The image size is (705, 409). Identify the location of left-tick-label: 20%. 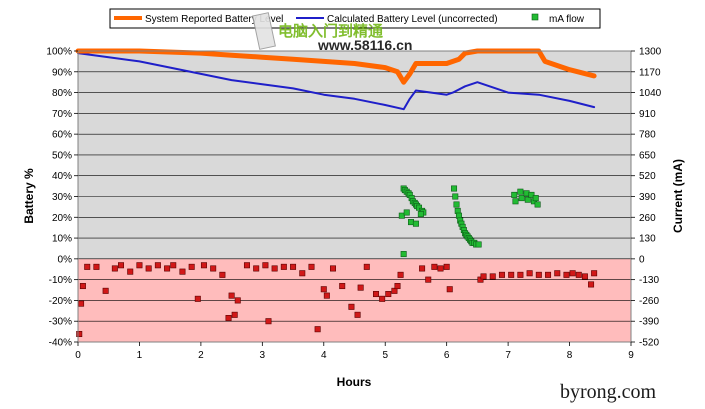
(62, 218).